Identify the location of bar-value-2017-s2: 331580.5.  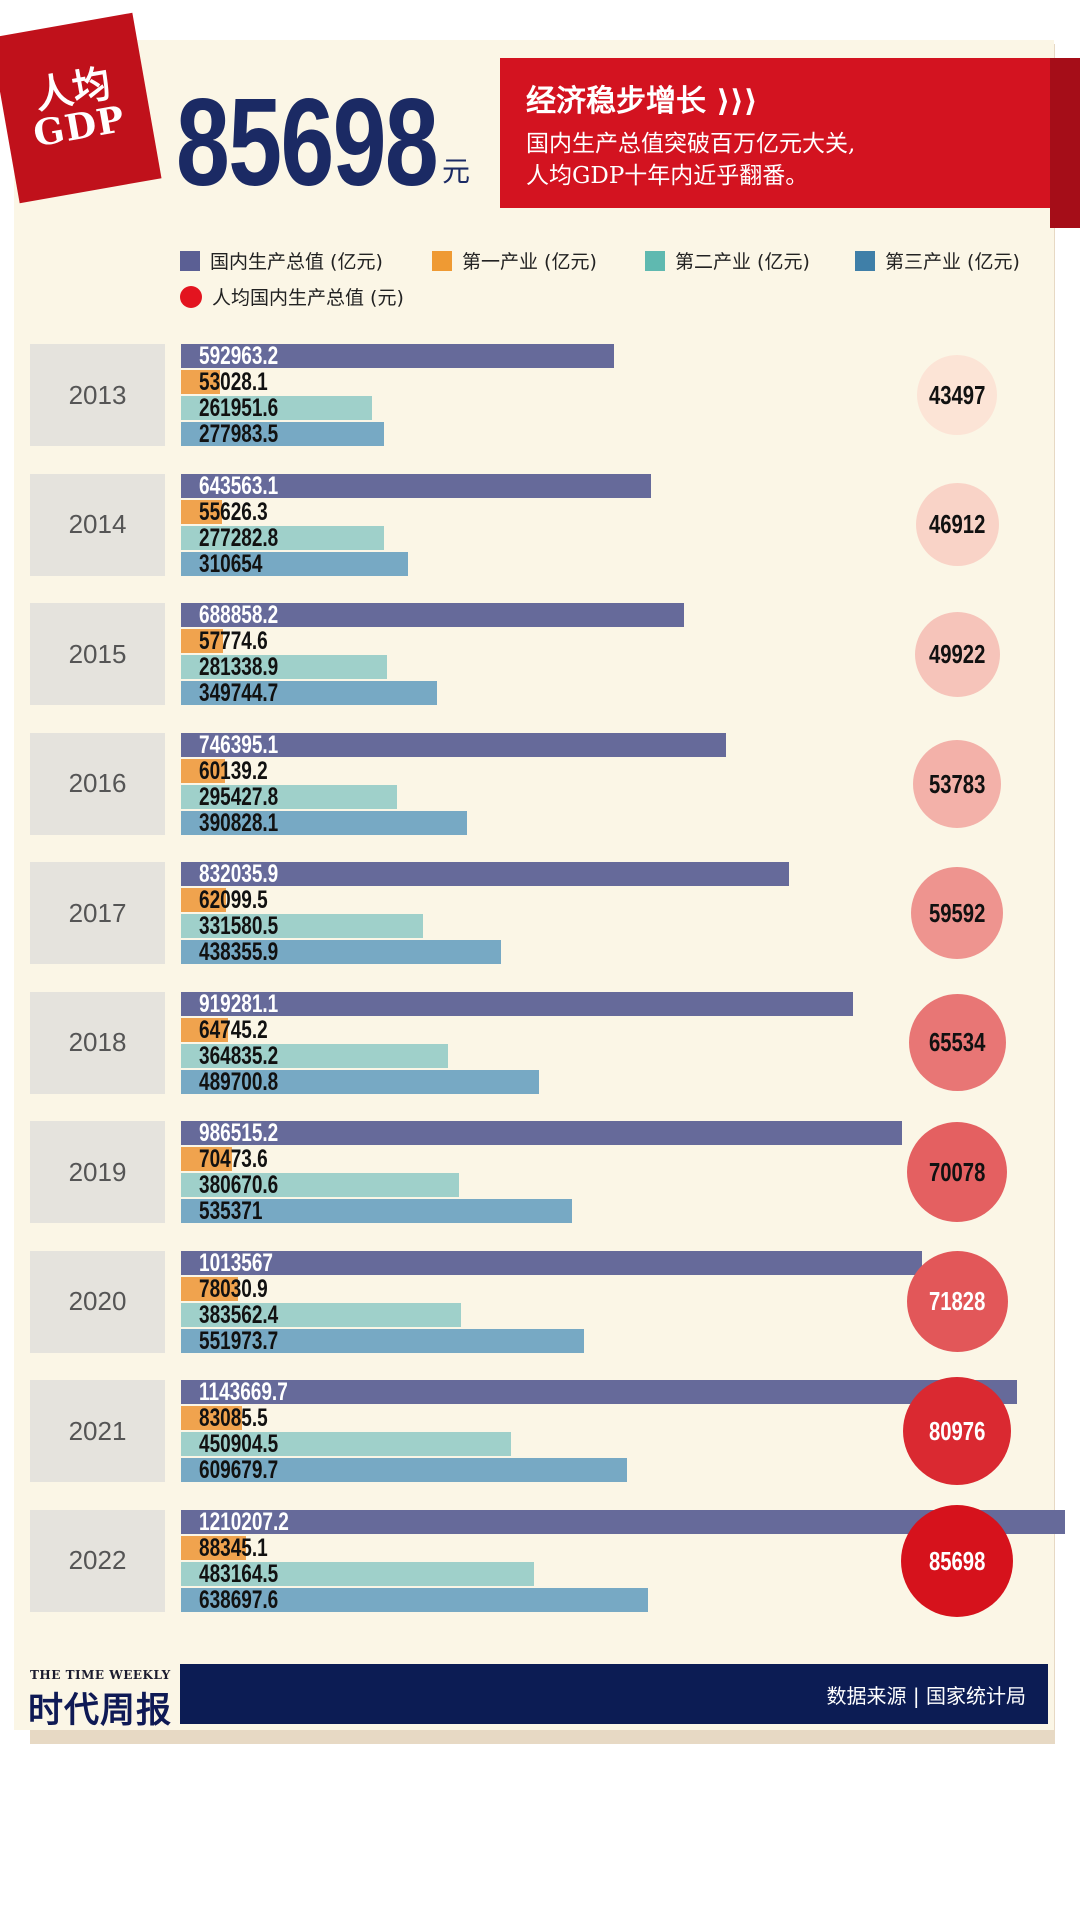
(239, 926).